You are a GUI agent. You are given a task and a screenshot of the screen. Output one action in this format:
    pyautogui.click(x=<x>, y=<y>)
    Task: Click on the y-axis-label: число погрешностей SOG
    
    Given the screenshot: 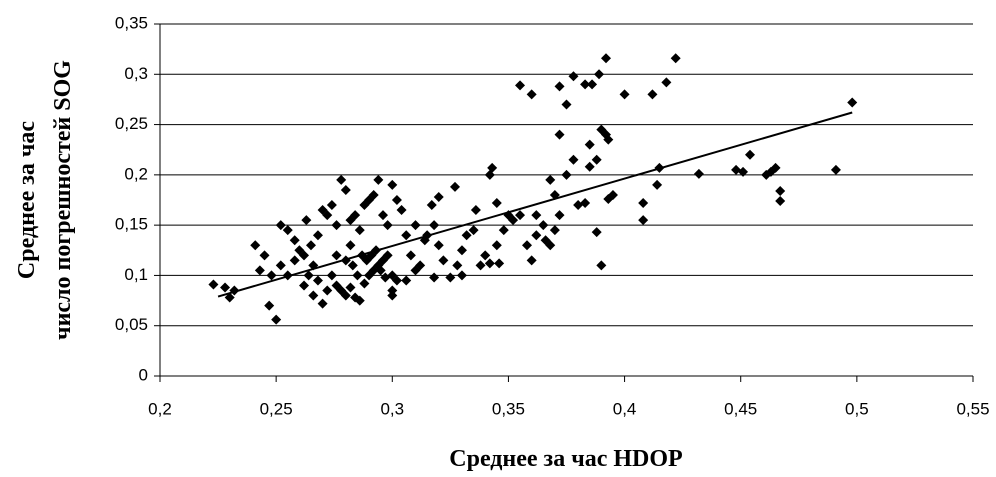 What is the action you would take?
    pyautogui.click(x=63, y=200)
    